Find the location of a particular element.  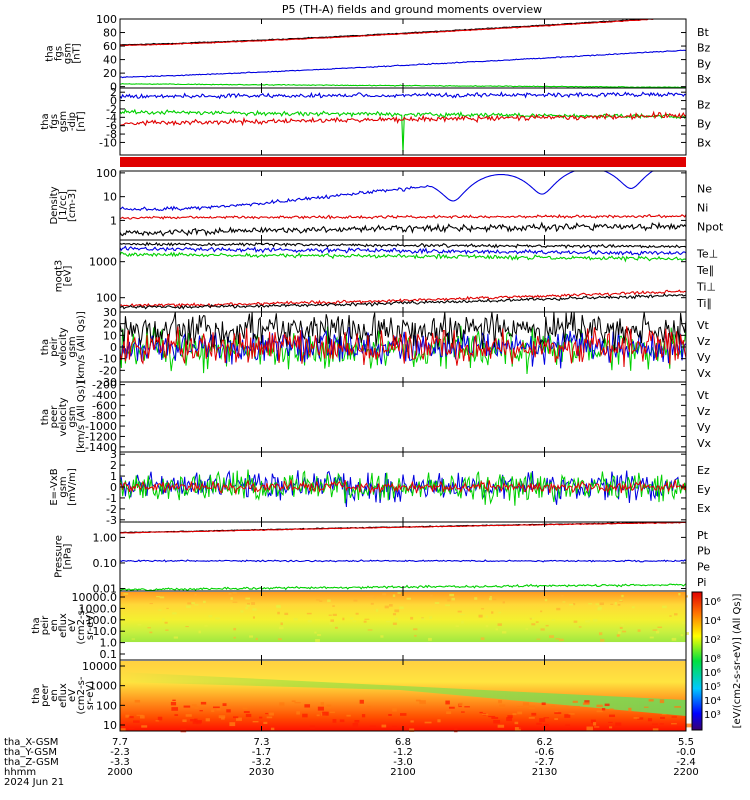

colorbar-tick: 10⁵ is located at coordinates (712, 687).